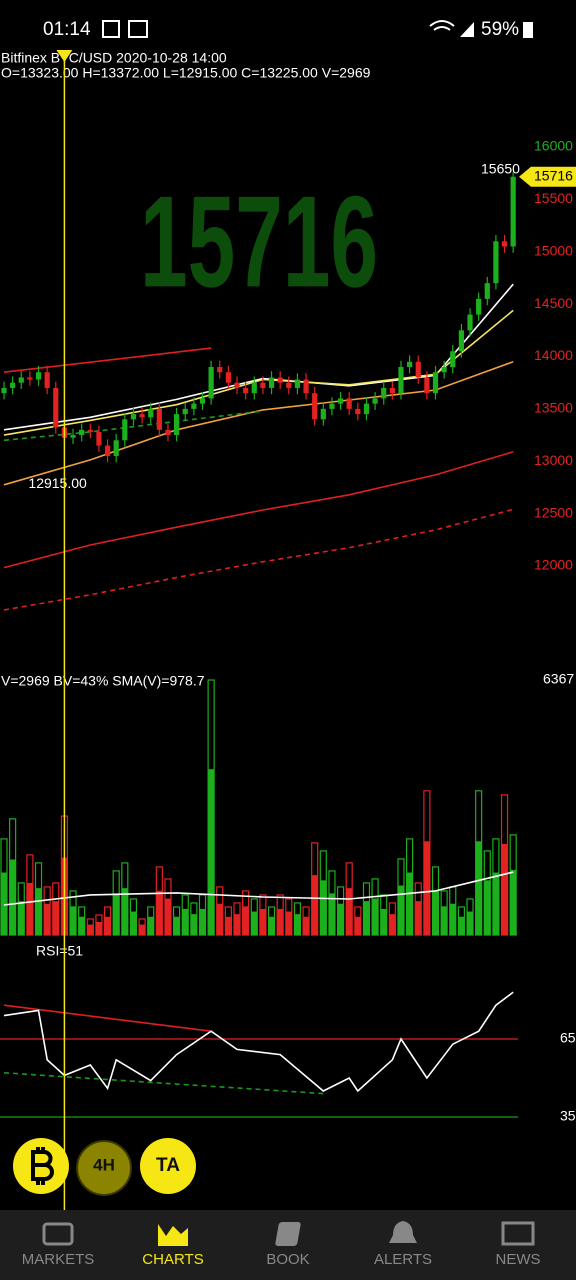 This screenshot has height=1280, width=576. I want to click on status-battery: 59%, so click(500, 29).